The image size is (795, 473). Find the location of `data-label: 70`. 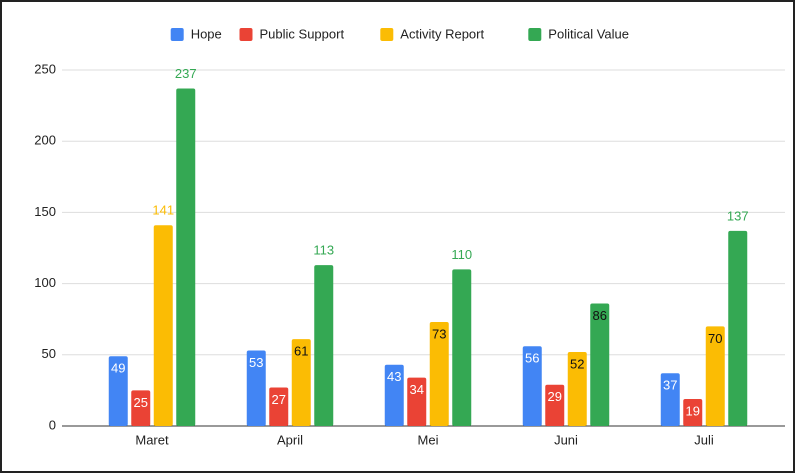

data-label: 70 is located at coordinates (715, 338).